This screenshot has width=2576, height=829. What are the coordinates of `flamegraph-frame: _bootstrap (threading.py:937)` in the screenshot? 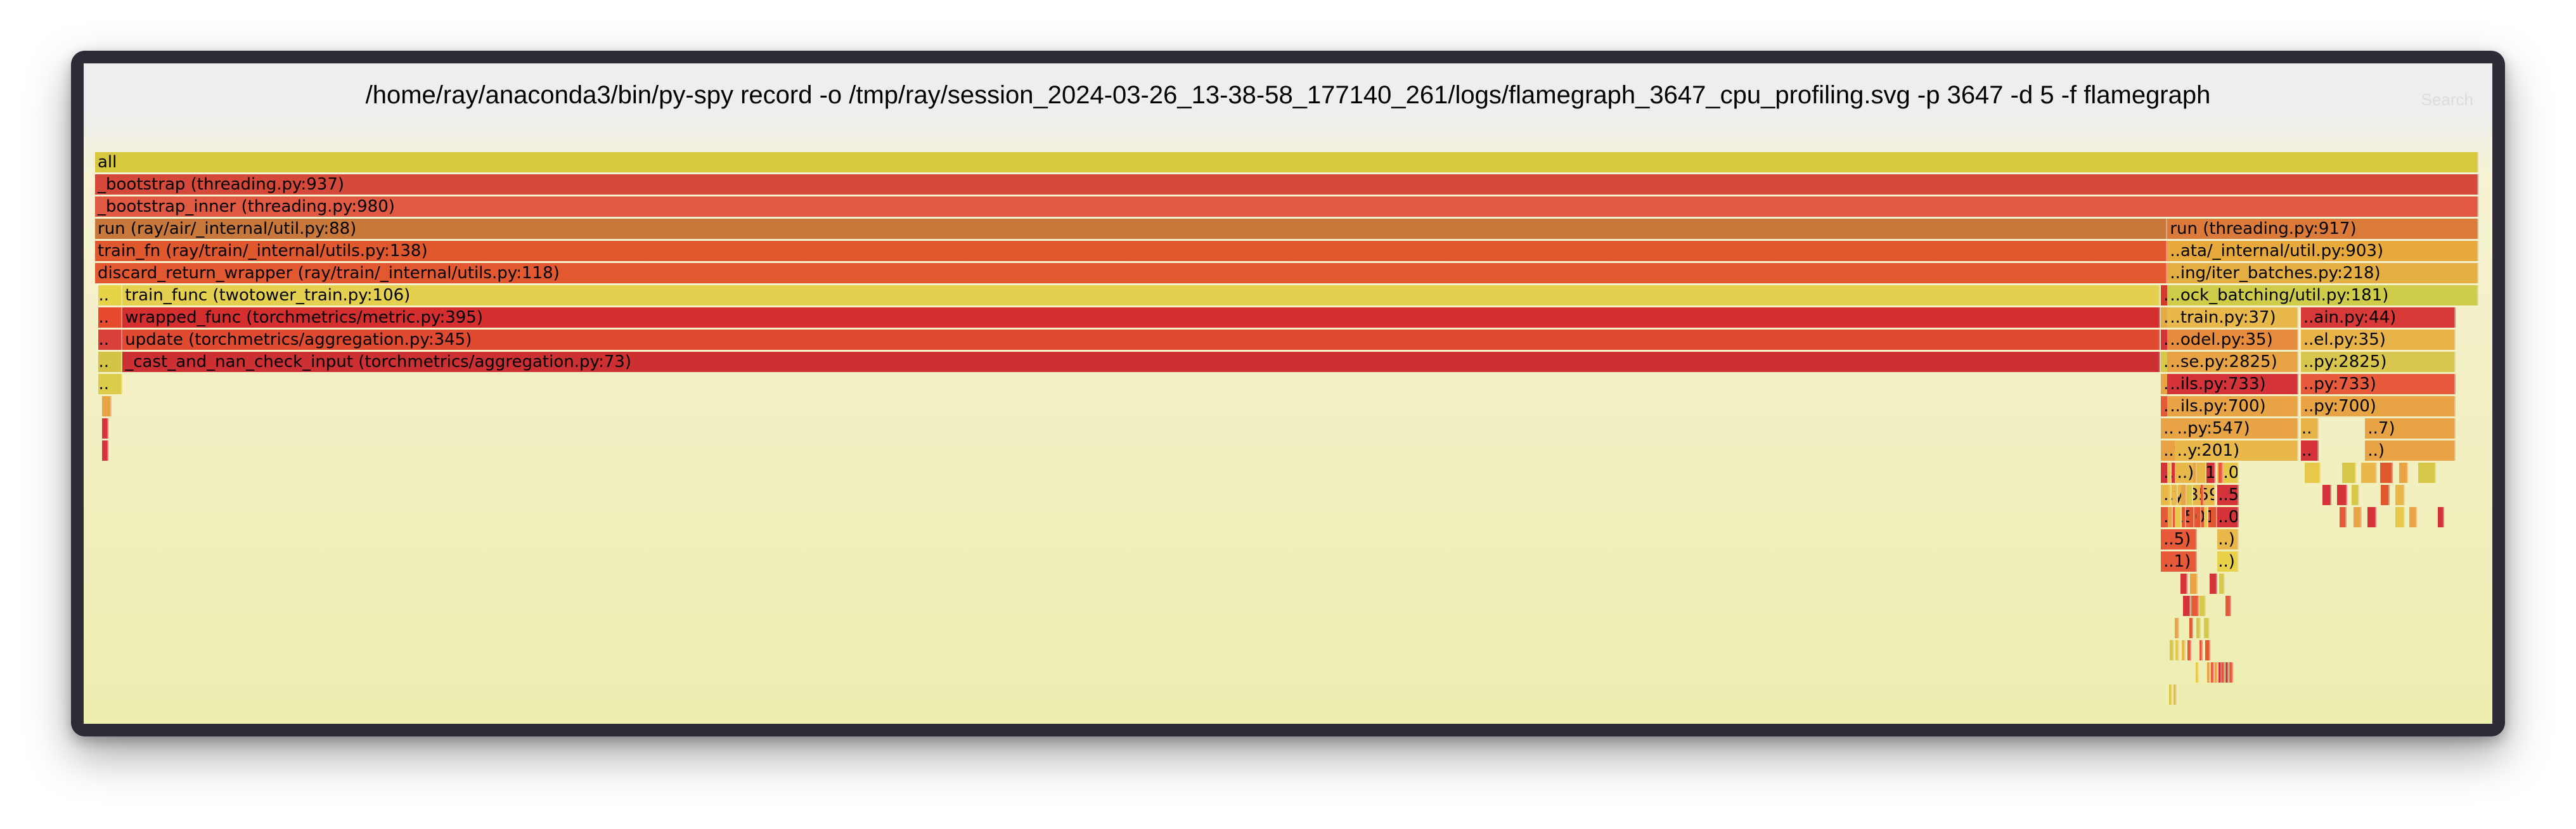 It's located at (1286, 184).